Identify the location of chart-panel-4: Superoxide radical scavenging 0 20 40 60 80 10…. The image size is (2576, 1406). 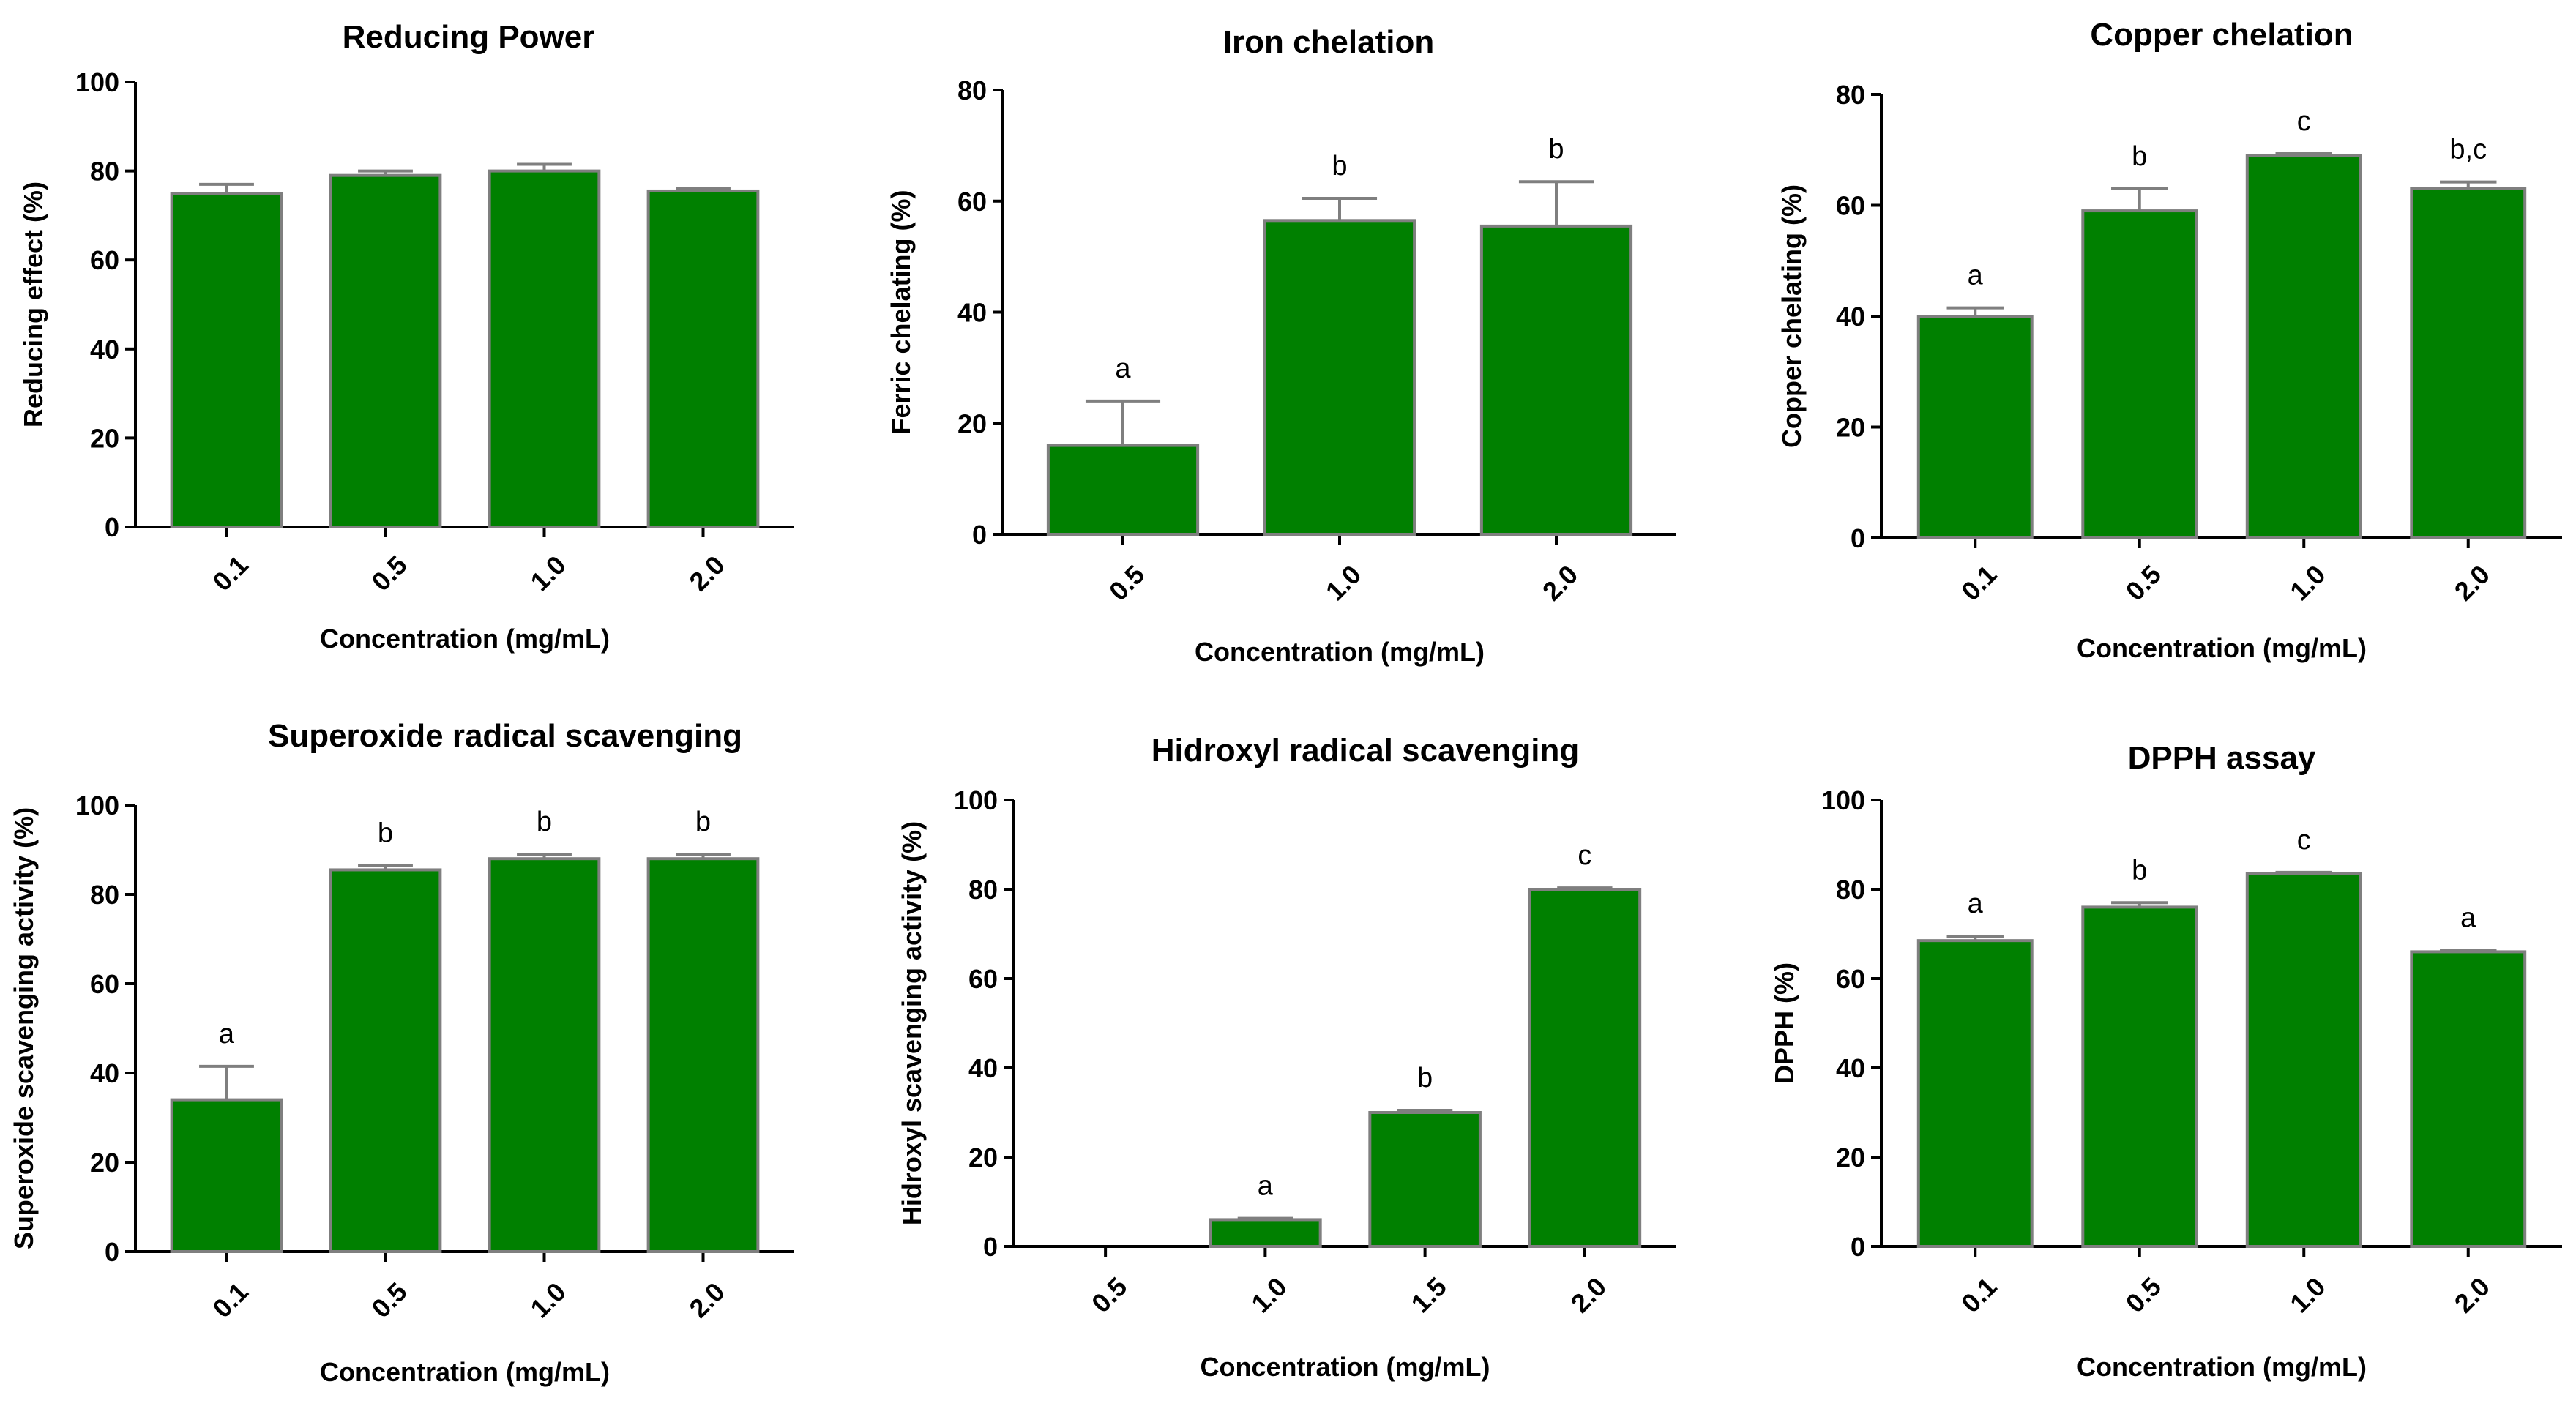
(401, 1052).